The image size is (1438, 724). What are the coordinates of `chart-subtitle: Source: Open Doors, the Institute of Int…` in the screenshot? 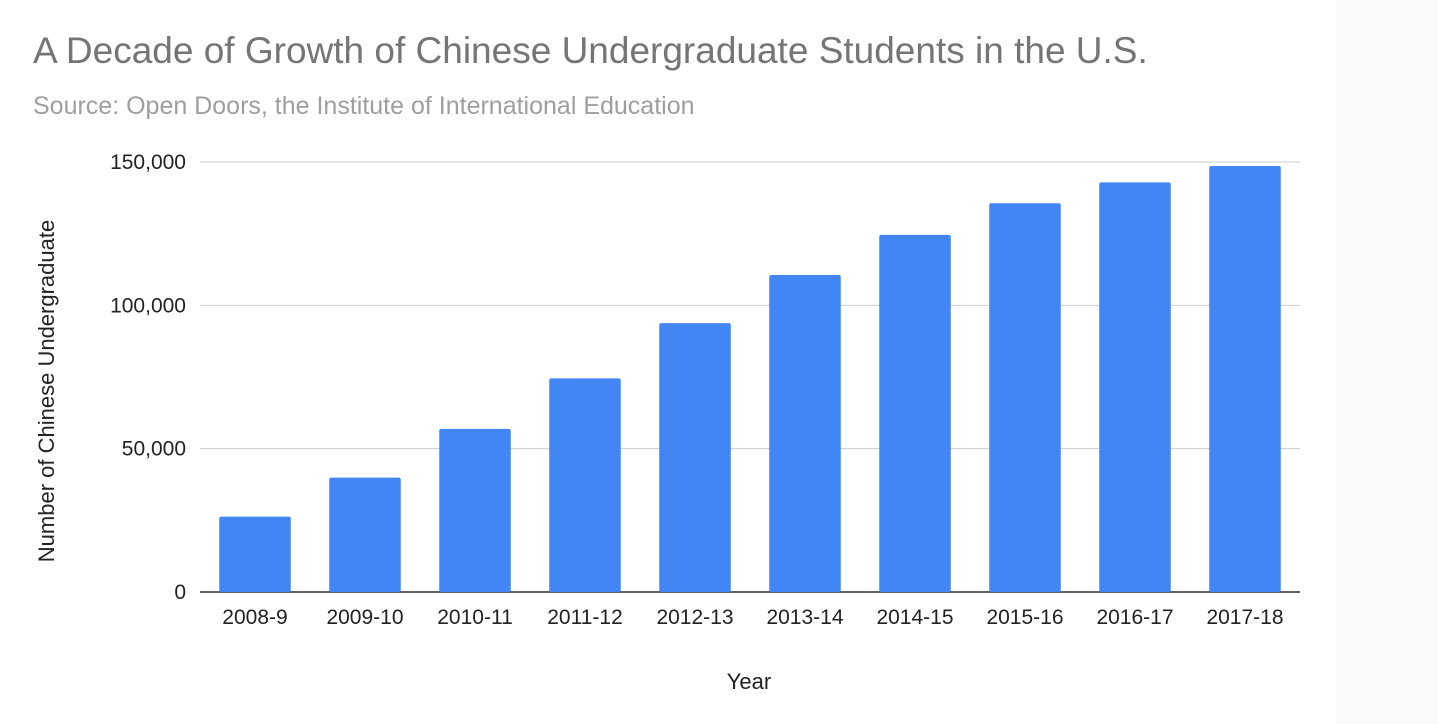 It's located at (364, 106).